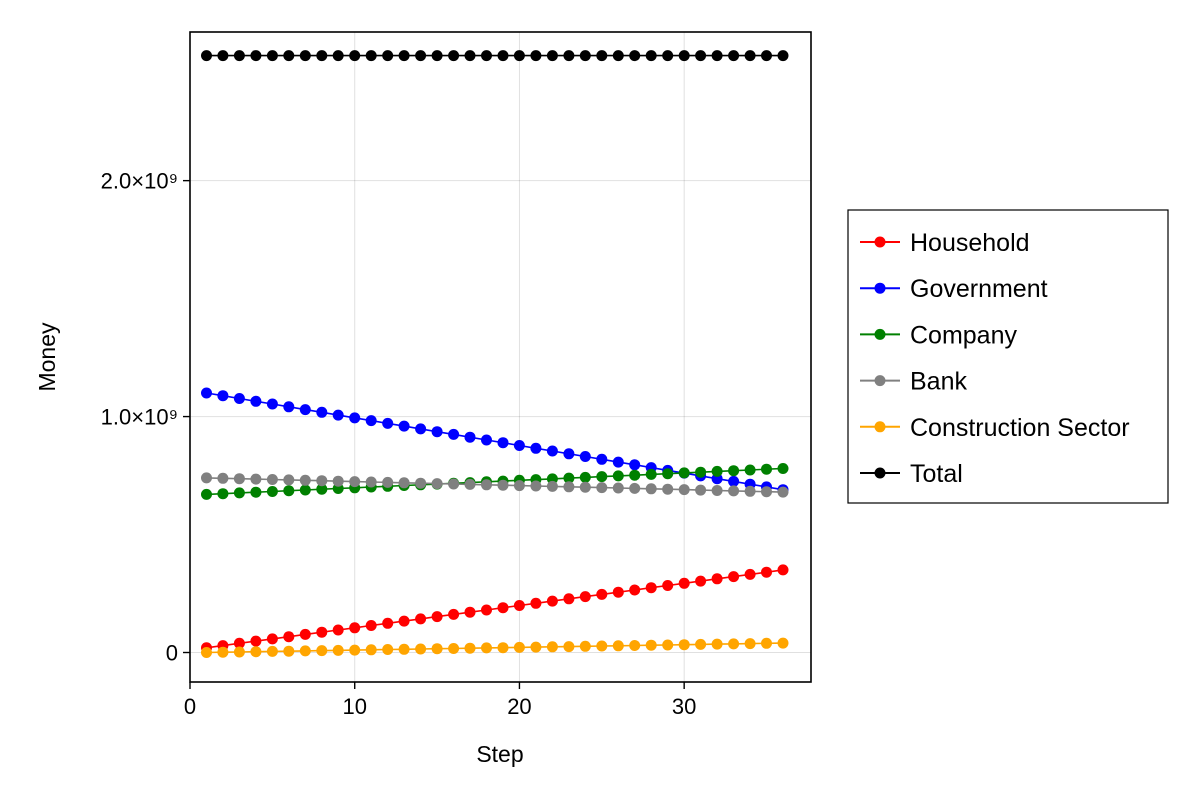 This screenshot has height=800, width=1200. I want to click on legend-item-household: Household, so click(945, 243).